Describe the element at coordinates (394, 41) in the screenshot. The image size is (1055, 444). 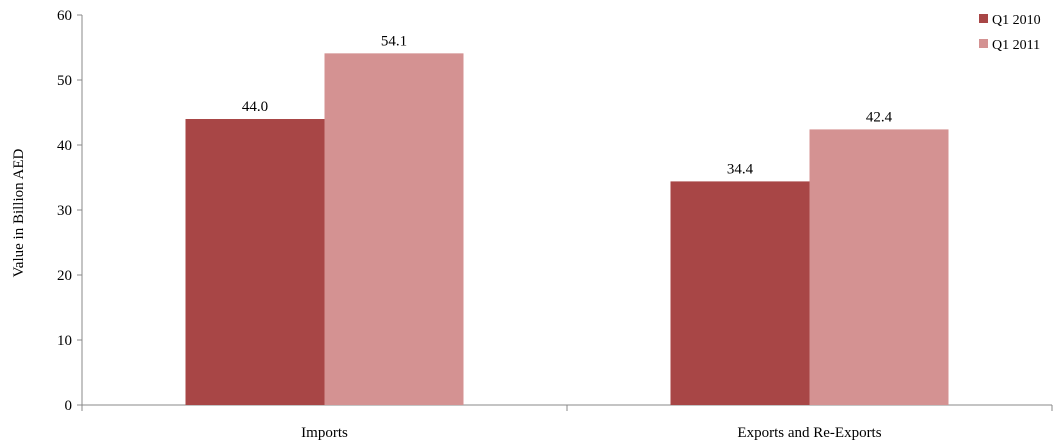
I see `data-label: 54.1` at that location.